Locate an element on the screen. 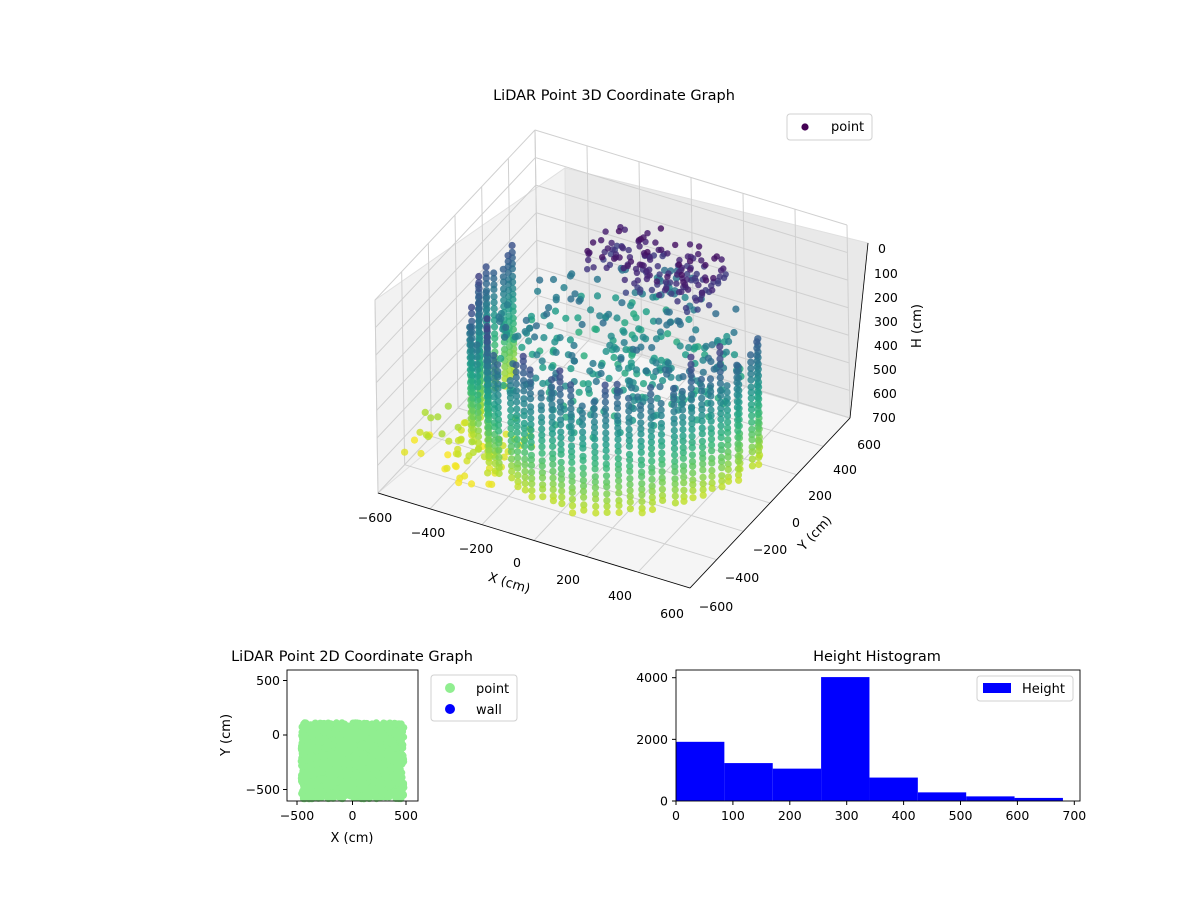 The height and width of the screenshot is (900, 1200). z-axis-label: H (cm) is located at coordinates (917, 326).